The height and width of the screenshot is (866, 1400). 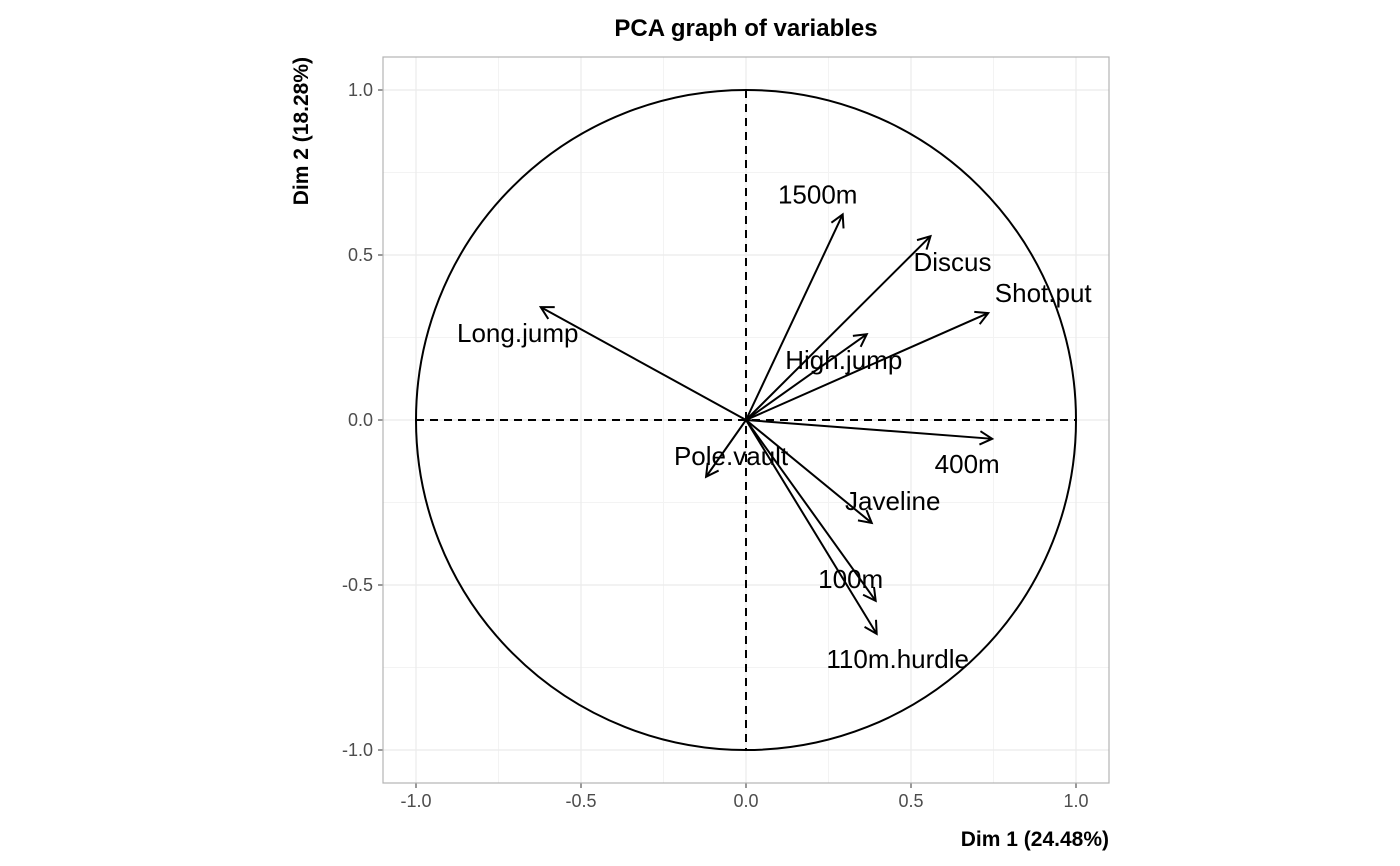 I want to click on x-tick-label: 0.0, so click(x=745, y=801).